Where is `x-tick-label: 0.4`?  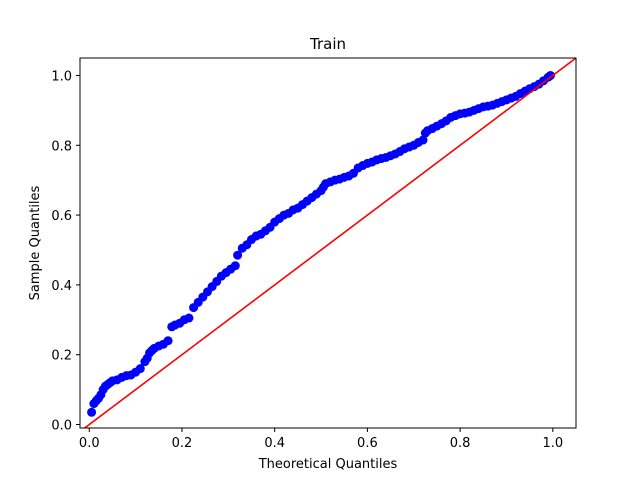
x-tick-label: 0.4 is located at coordinates (274, 443).